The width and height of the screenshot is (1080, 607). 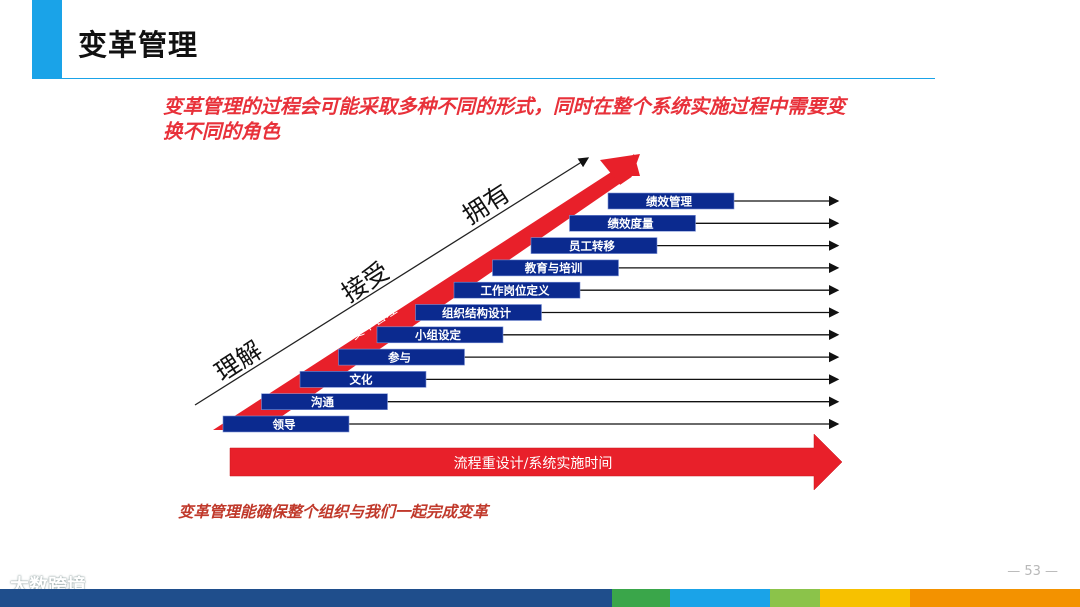 What do you see at coordinates (641, 598) in the screenshot?
I see `footer-strip-green` at bounding box center [641, 598].